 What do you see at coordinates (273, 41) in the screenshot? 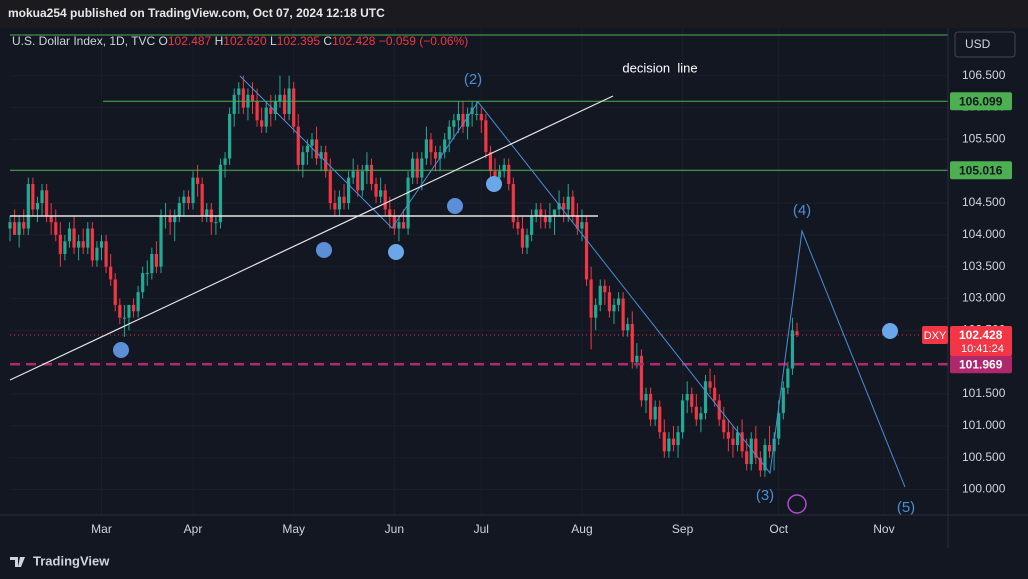
I see `legend-key: L` at bounding box center [273, 41].